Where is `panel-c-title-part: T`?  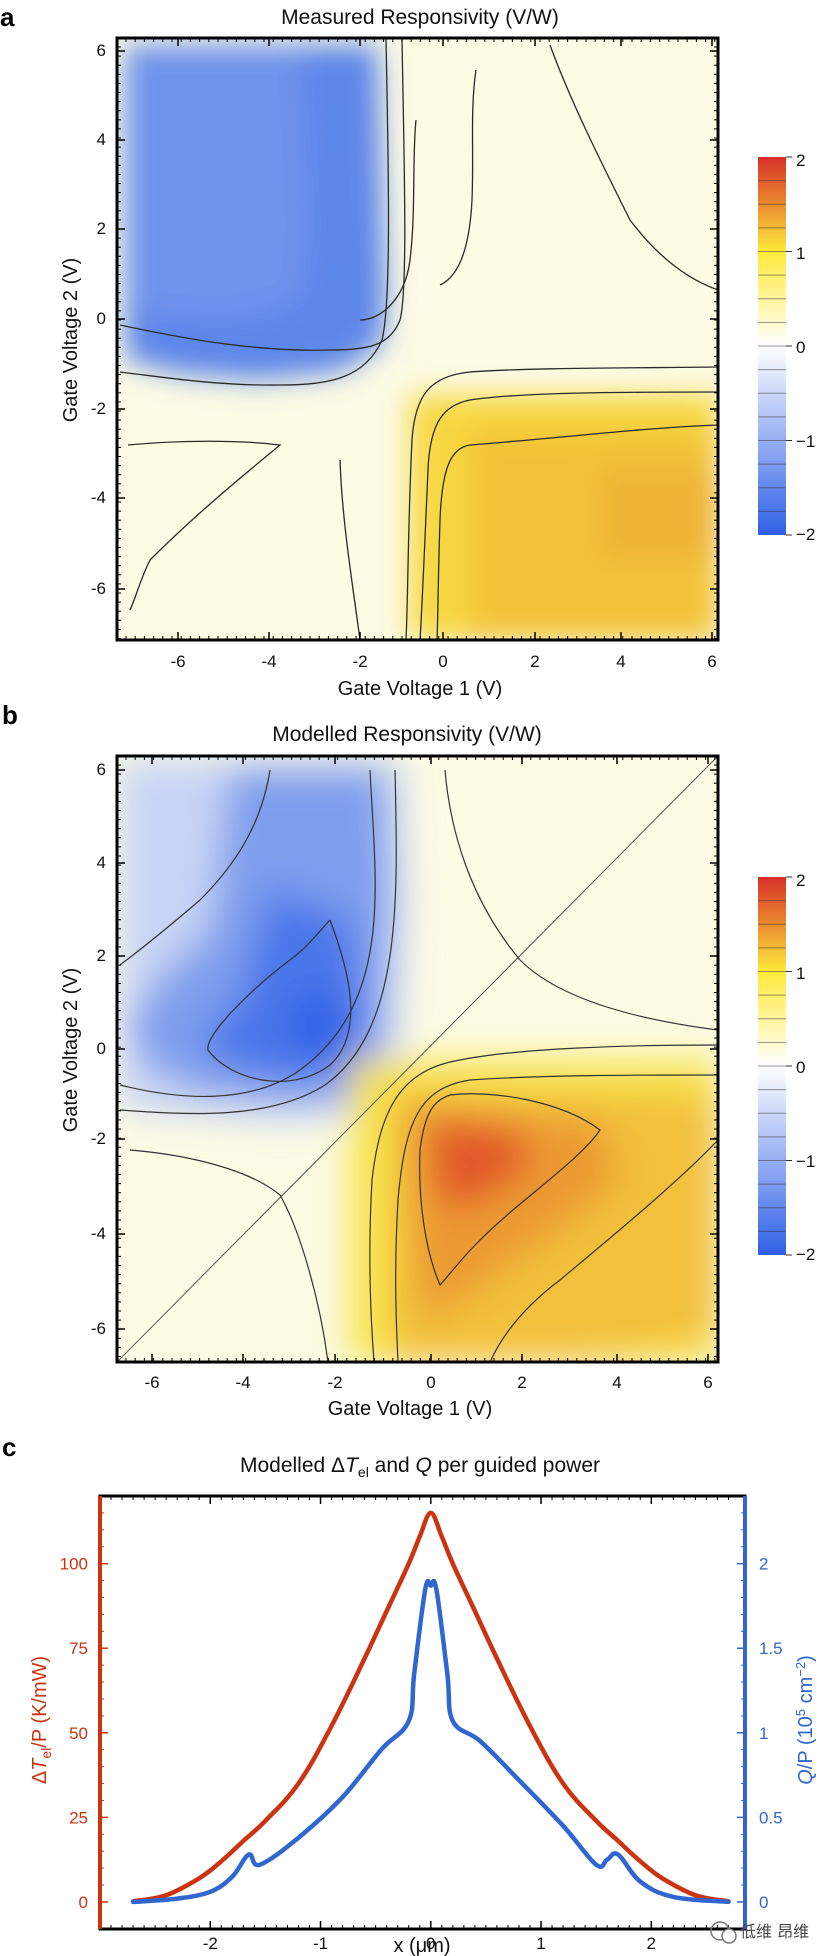 panel-c-title-part: T is located at coordinates (352, 1465).